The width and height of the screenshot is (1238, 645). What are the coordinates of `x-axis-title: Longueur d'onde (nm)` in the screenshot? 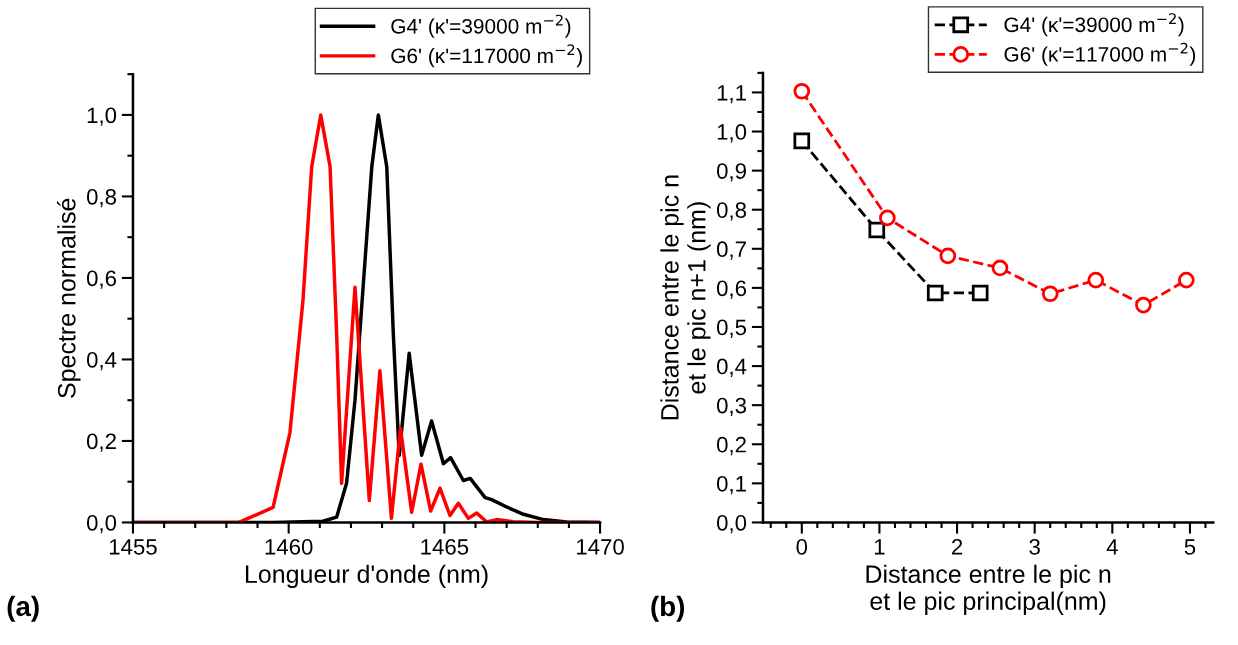 It's located at (366, 576).